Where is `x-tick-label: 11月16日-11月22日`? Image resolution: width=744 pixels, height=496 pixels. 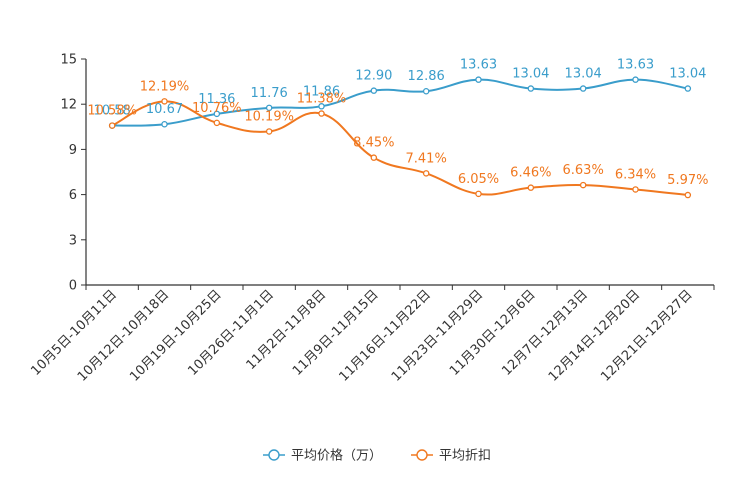 x-tick-label: 11月16日-11月22日 is located at coordinates (385, 335).